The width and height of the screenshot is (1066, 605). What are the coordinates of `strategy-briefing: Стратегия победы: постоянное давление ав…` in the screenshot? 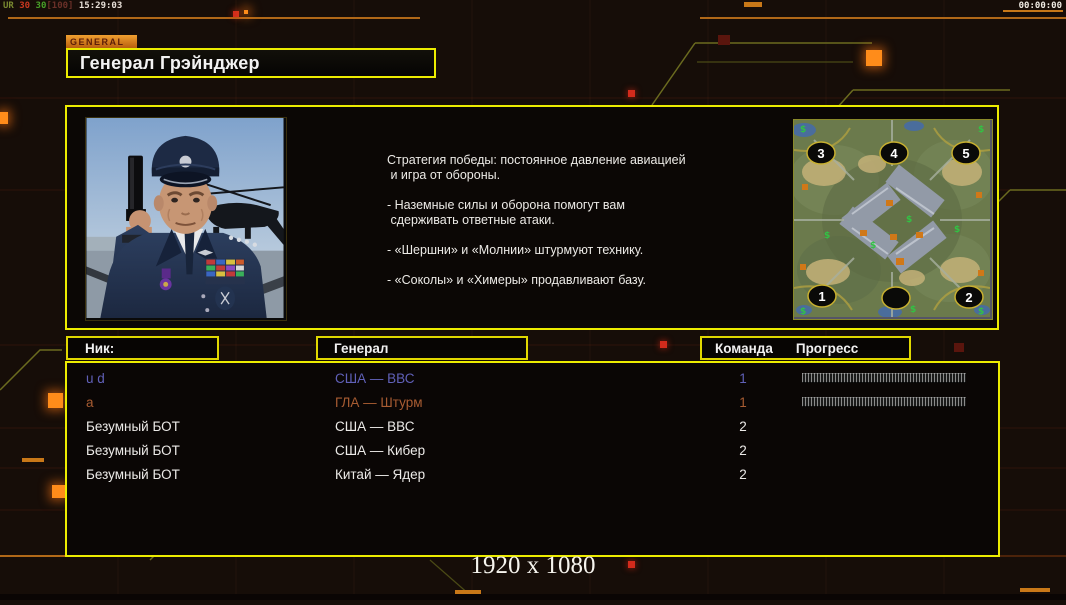 It's located at (557, 220).